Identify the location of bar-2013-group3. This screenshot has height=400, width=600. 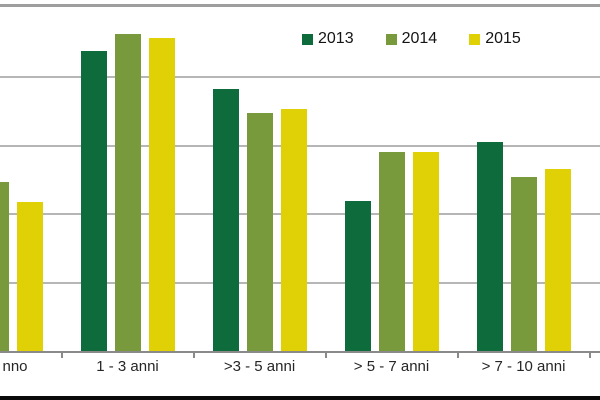
(357, 276).